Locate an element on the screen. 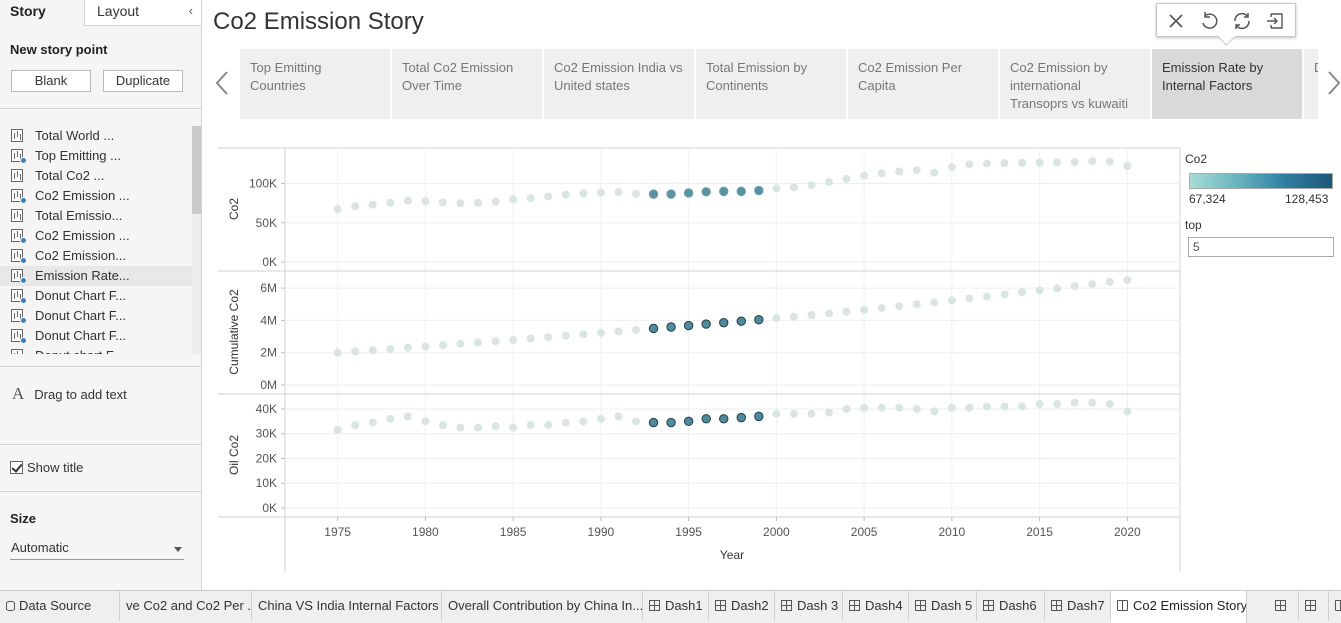 Image resolution: width=1341 pixels, height=623 pixels. close-icon is located at coordinates (1176, 21).